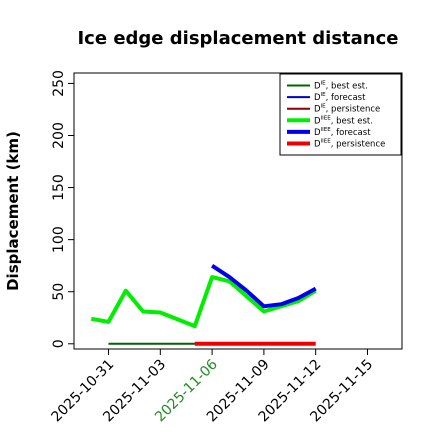  I want to click on legend-entry-label: DIE, best est., so click(341, 86).